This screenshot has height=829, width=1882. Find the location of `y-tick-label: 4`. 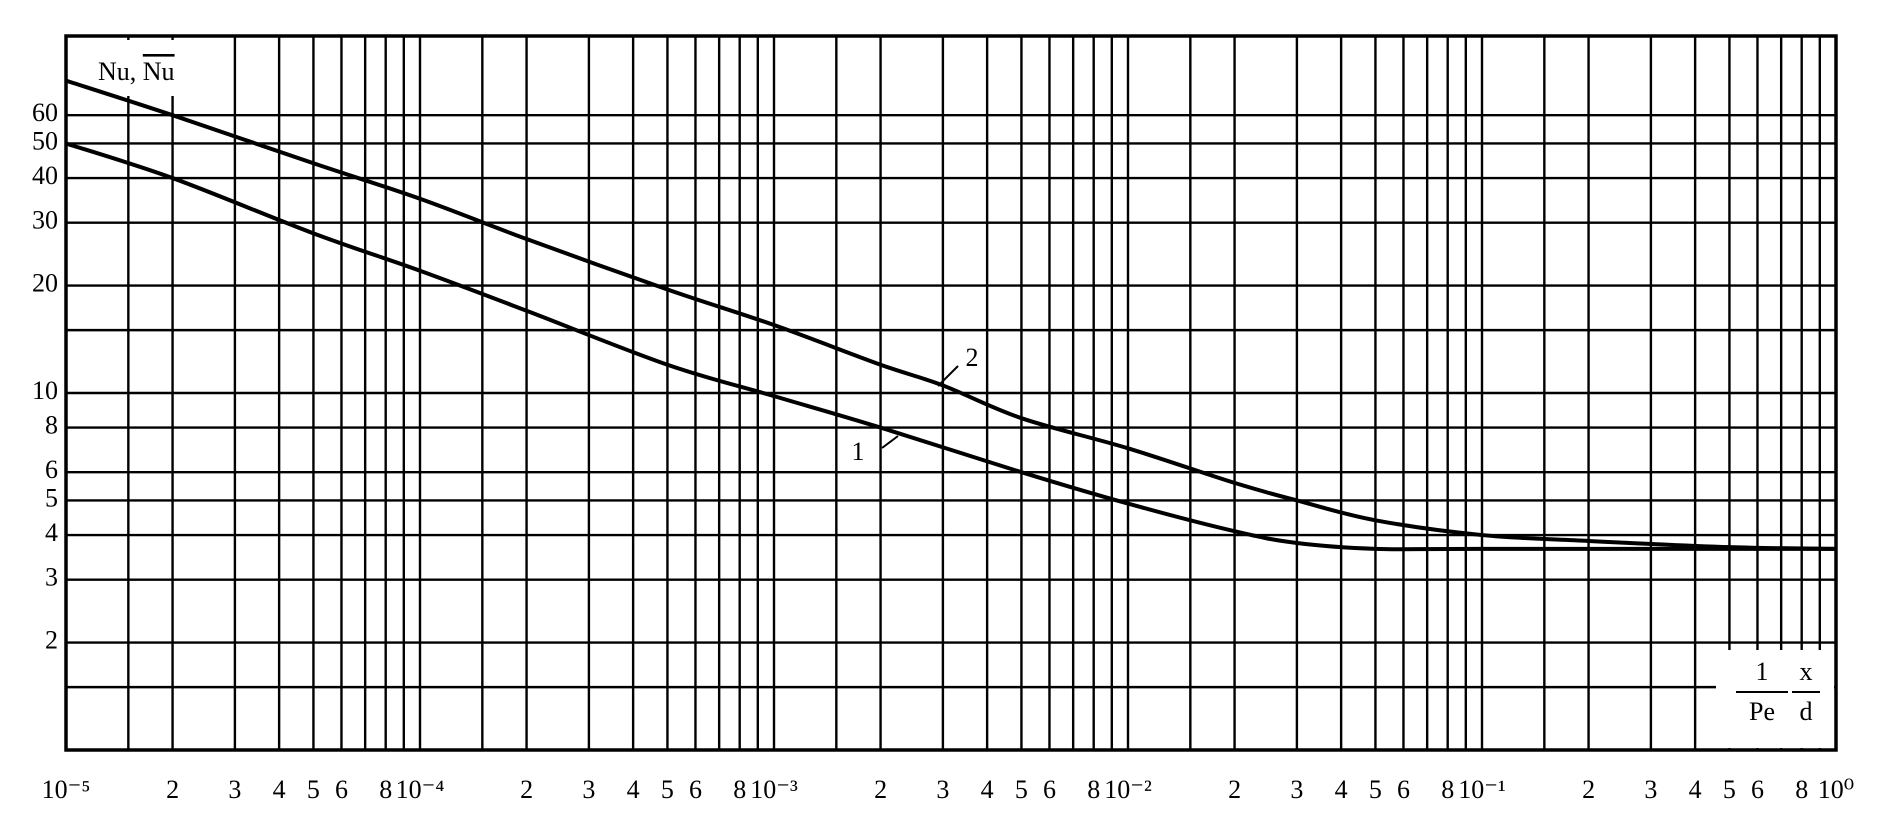

y-tick-label: 4 is located at coordinates (51, 532).